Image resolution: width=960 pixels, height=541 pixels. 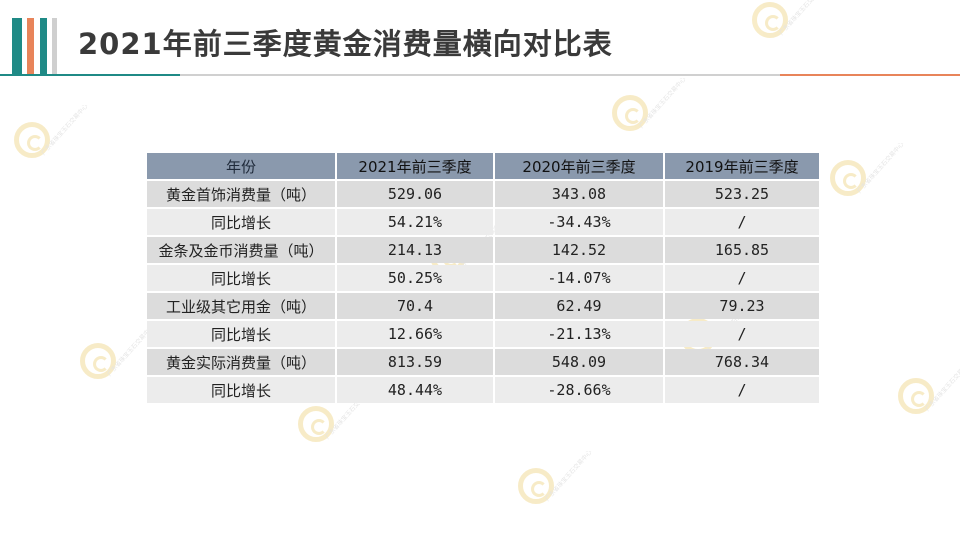 What do you see at coordinates (415, 362) in the screenshot?
I see `table-cell: 813.59` at bounding box center [415, 362].